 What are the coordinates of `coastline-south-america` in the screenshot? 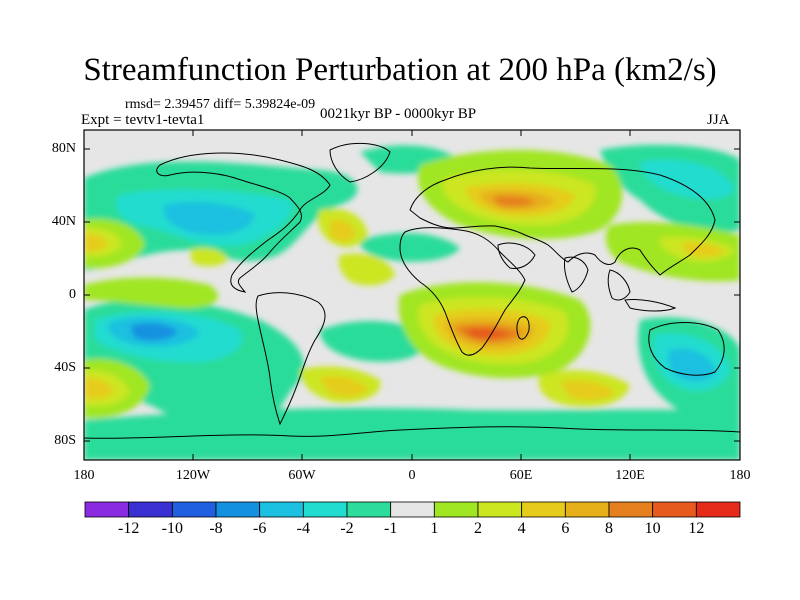 It's located at (290, 359).